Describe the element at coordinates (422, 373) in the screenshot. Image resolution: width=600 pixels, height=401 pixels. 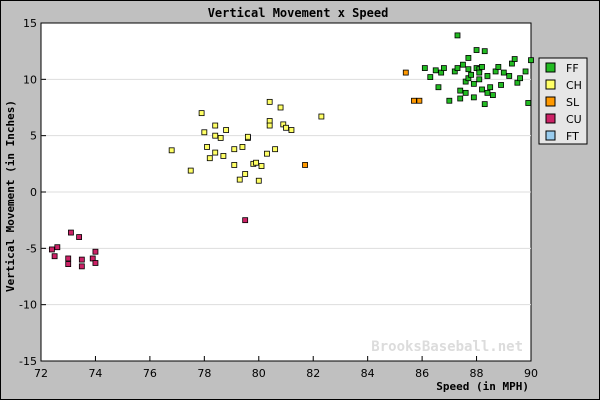
I see `x-tick-label: 86` at that location.